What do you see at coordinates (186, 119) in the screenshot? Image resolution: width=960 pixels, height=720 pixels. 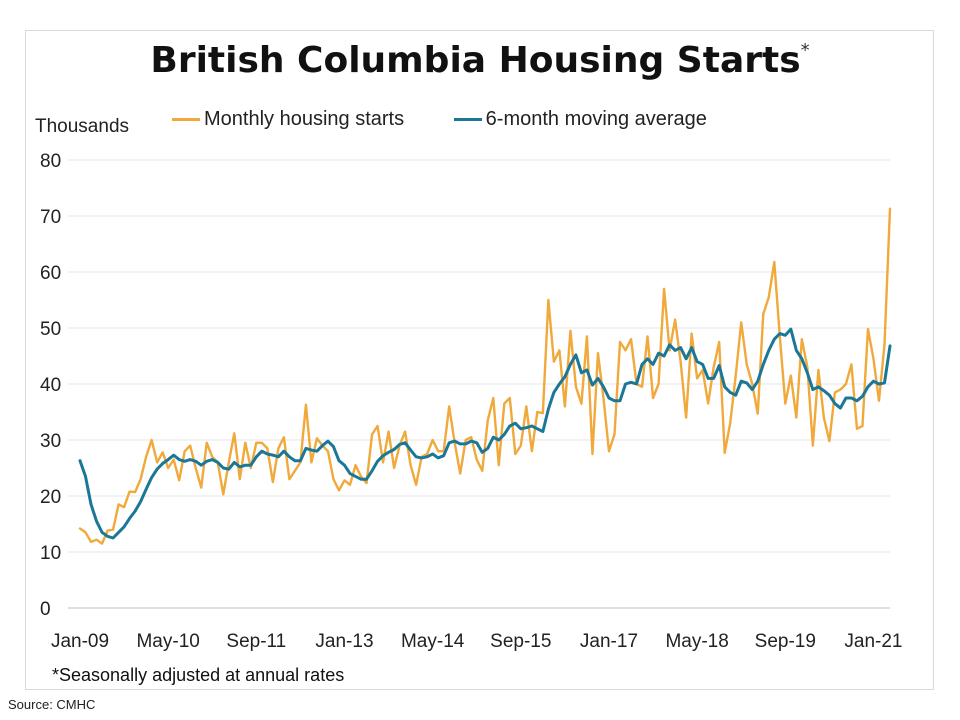 I see `legend-swatch-monthly` at bounding box center [186, 119].